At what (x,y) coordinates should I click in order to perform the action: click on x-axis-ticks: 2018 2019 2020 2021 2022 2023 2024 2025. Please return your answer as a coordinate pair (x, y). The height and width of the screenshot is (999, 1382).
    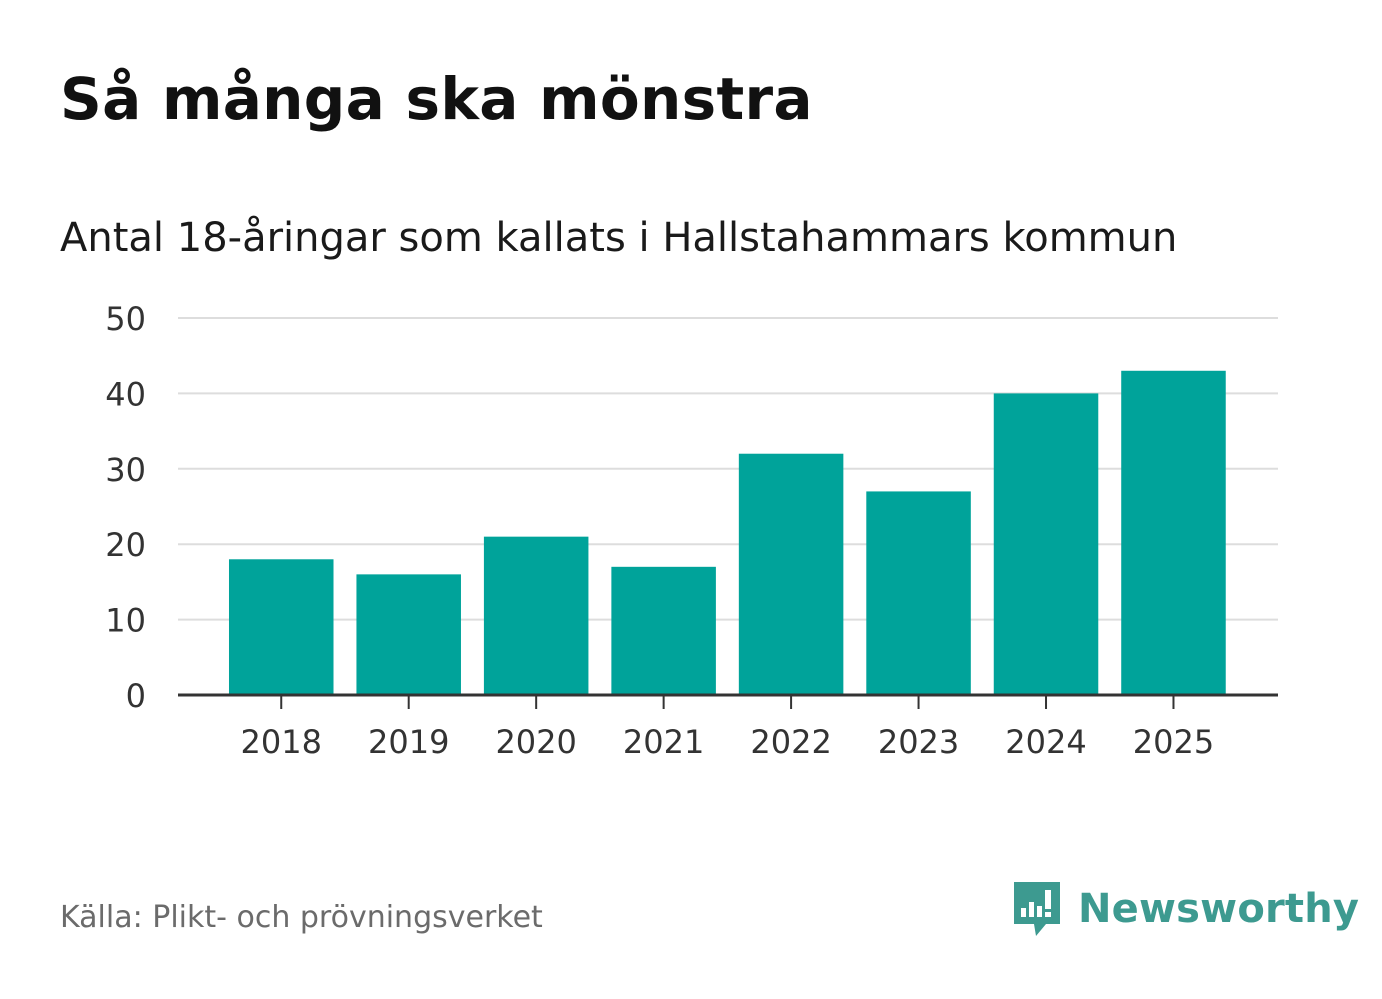
    Looking at the image, I should click on (727, 728).